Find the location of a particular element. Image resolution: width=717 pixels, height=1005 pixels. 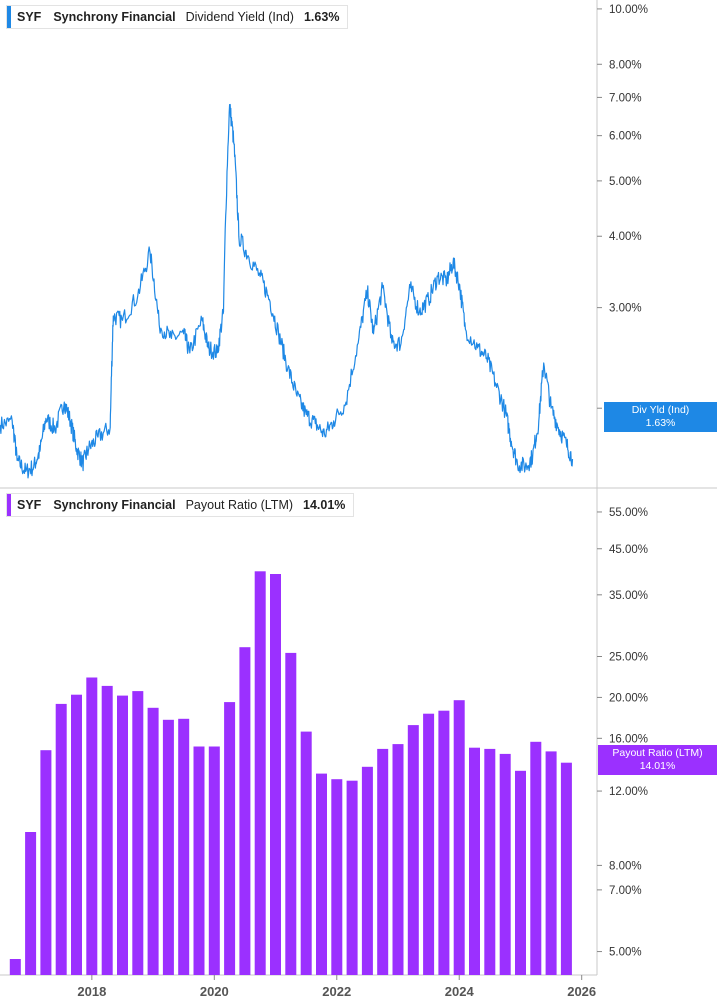

current-payout-flag: Payout Ratio (LTM) 14.01% is located at coordinates (657, 760).